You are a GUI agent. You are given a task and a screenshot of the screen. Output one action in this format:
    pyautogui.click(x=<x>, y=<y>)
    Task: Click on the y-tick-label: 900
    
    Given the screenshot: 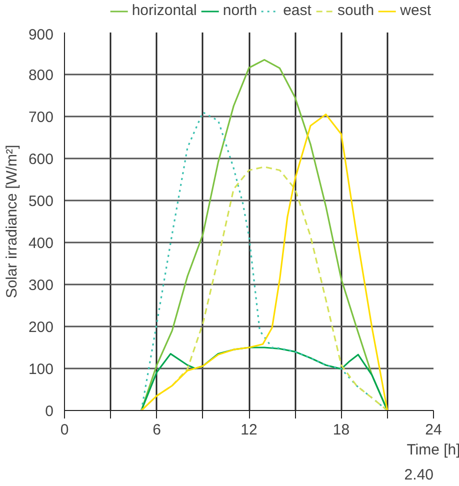 What is the action you would take?
    pyautogui.click(x=41, y=35)
    